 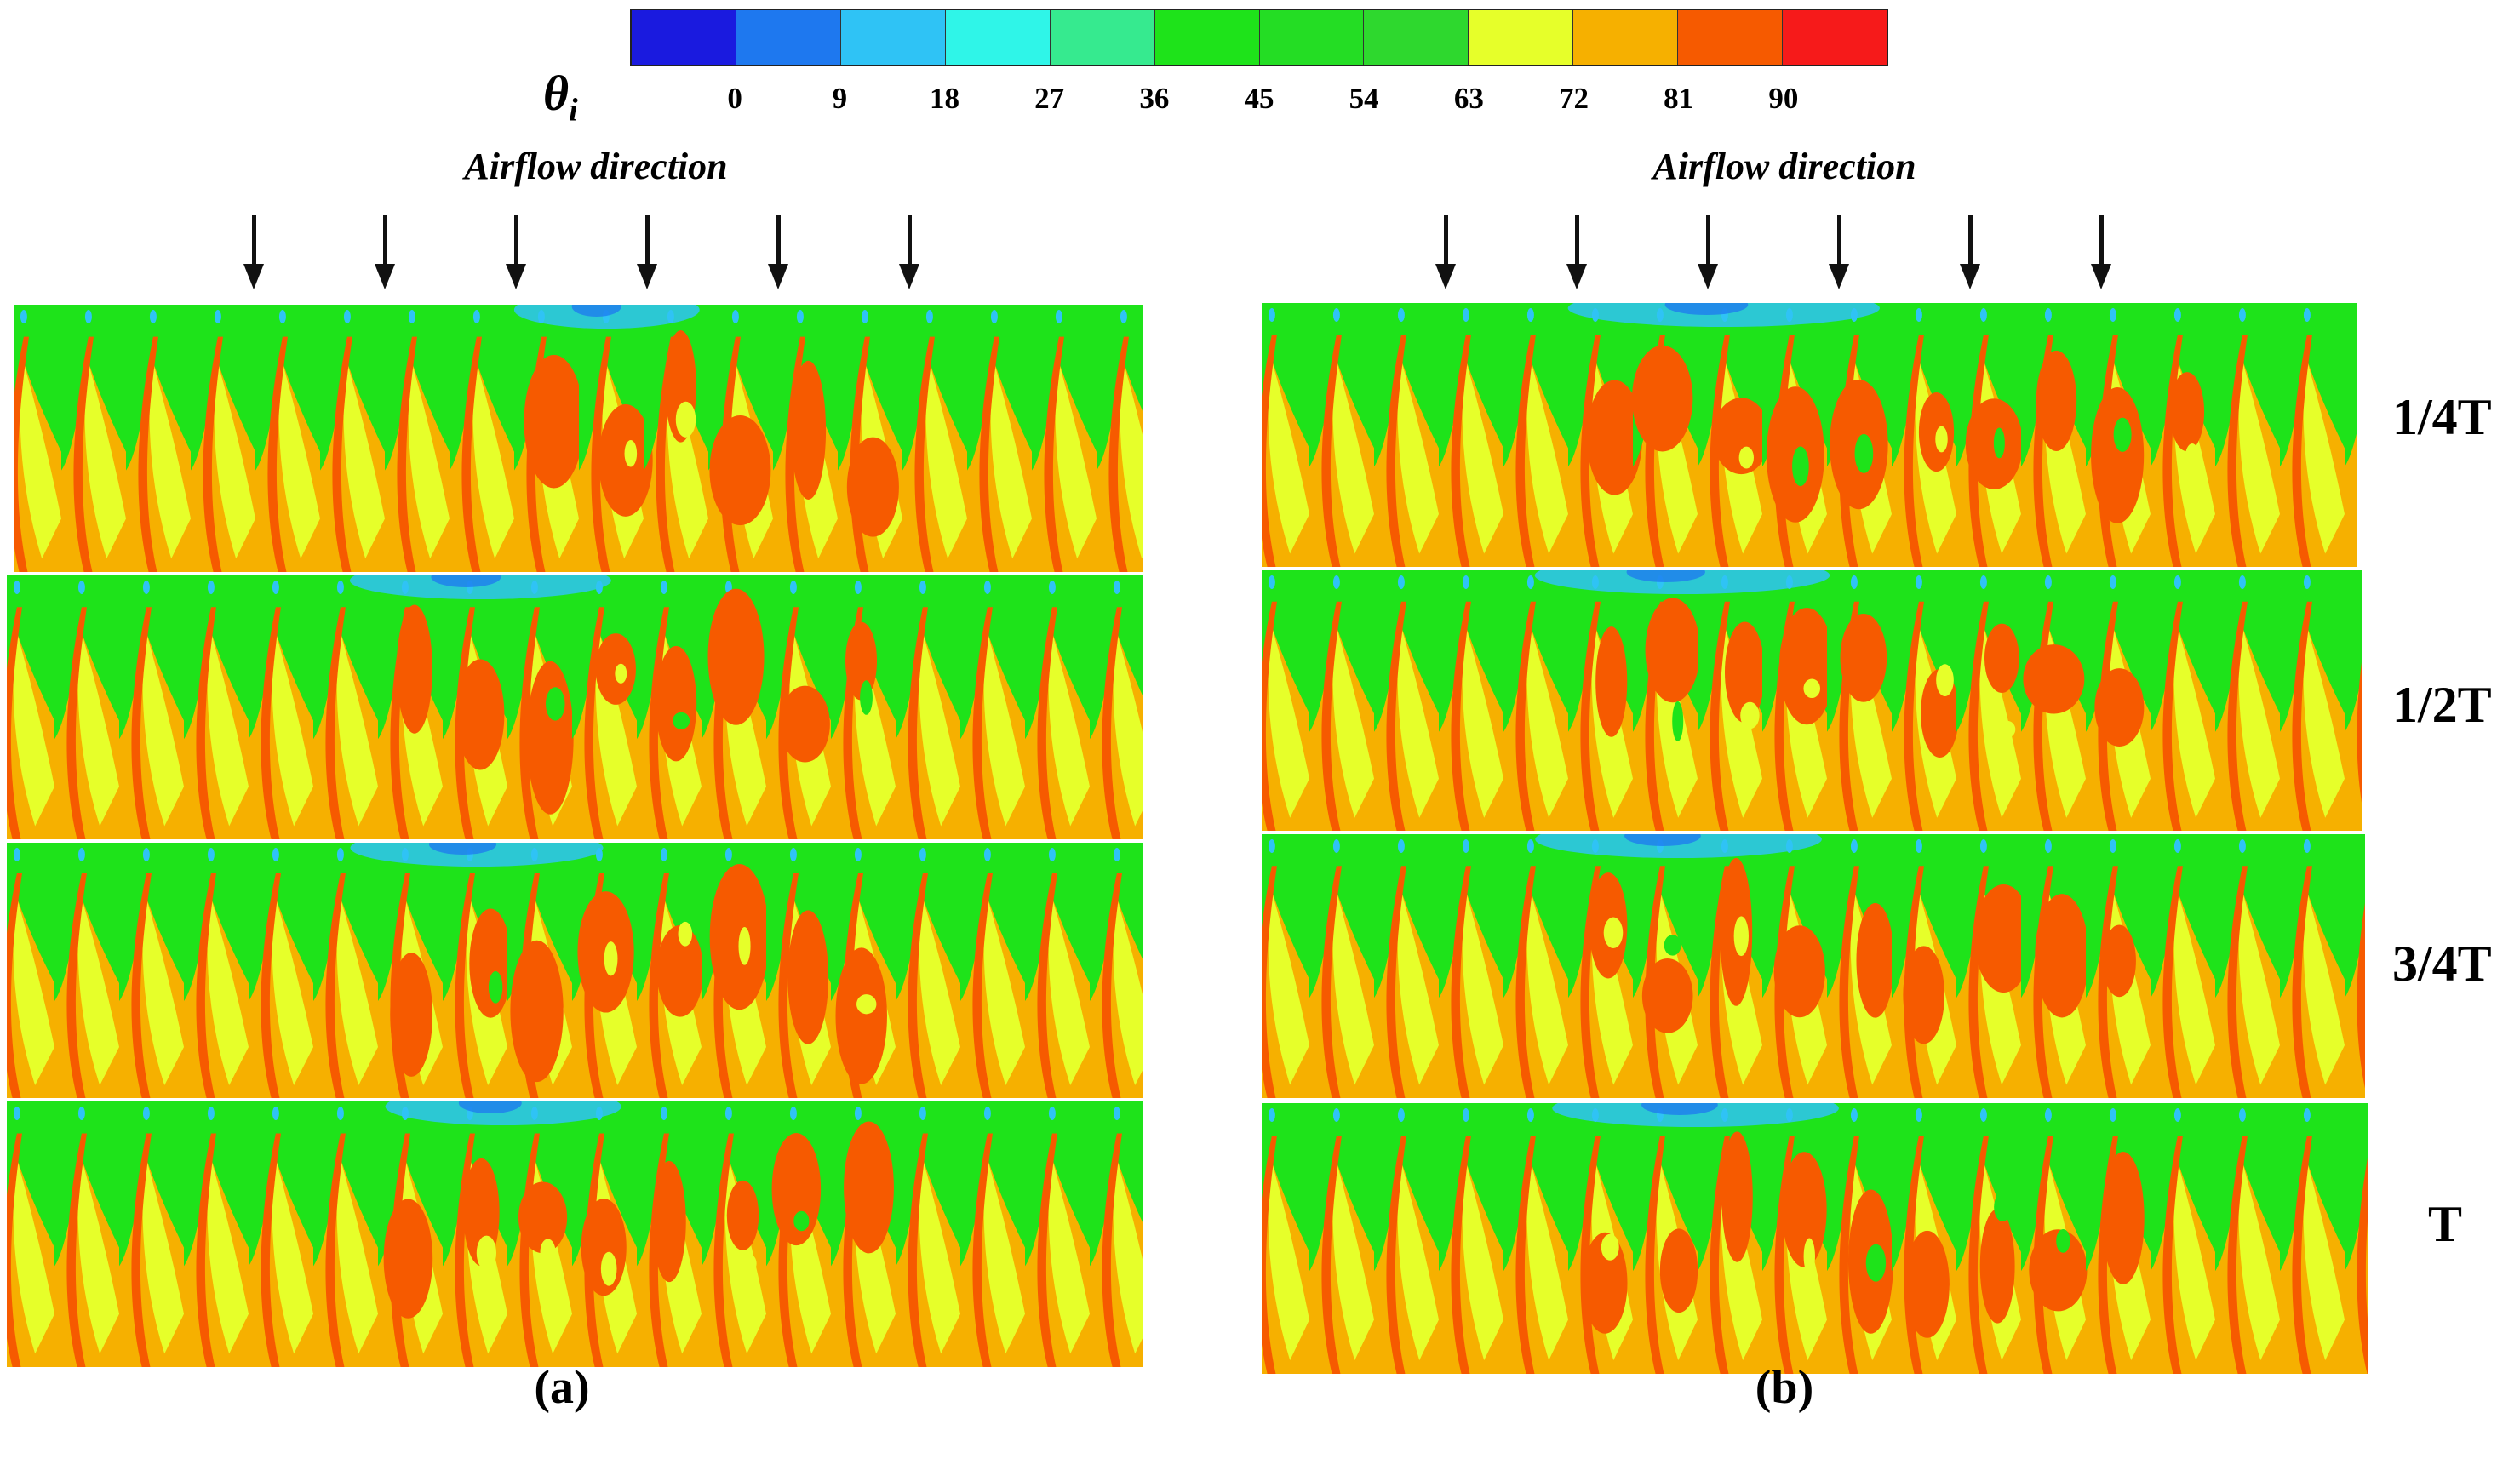 I want to click on colorbar-tick-label: 54, so click(x=1364, y=98).